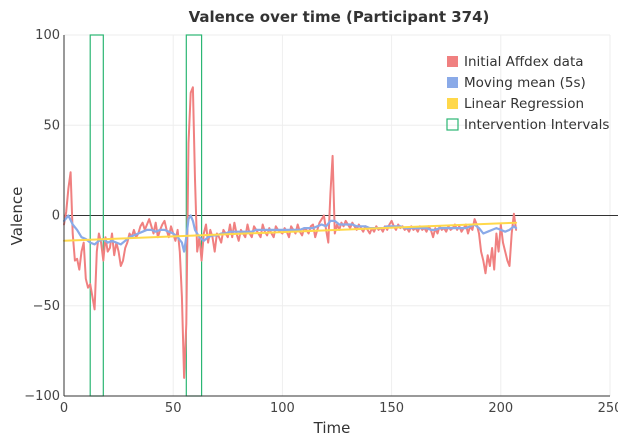  What do you see at coordinates (608, 408) in the screenshot?
I see `x-tick-label: 250` at bounding box center [608, 408].